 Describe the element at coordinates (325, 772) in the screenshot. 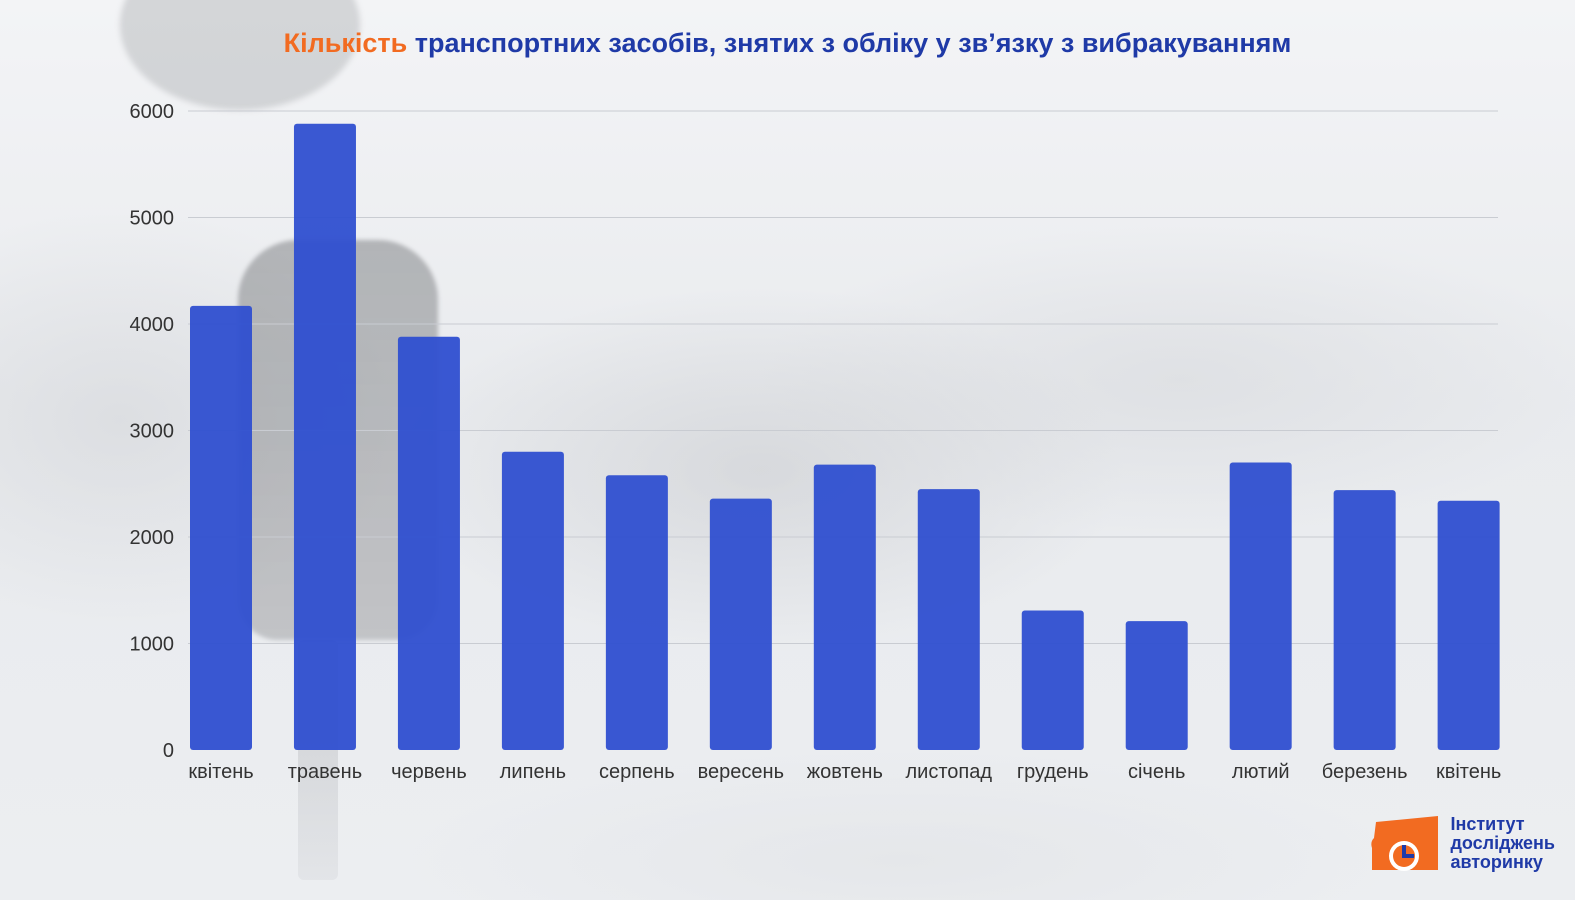

I see `x-tick-label: травень` at that location.